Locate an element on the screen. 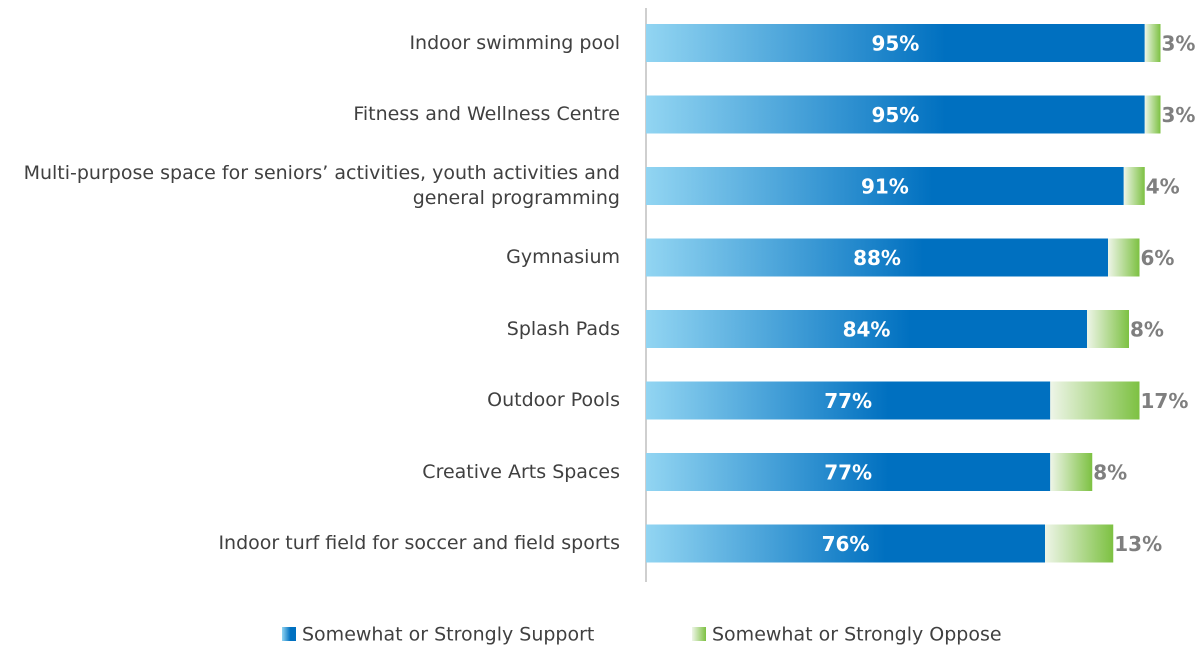 Image resolution: width=1202 pixels, height=652 pixels. value-label: 84% is located at coordinates (867, 330).